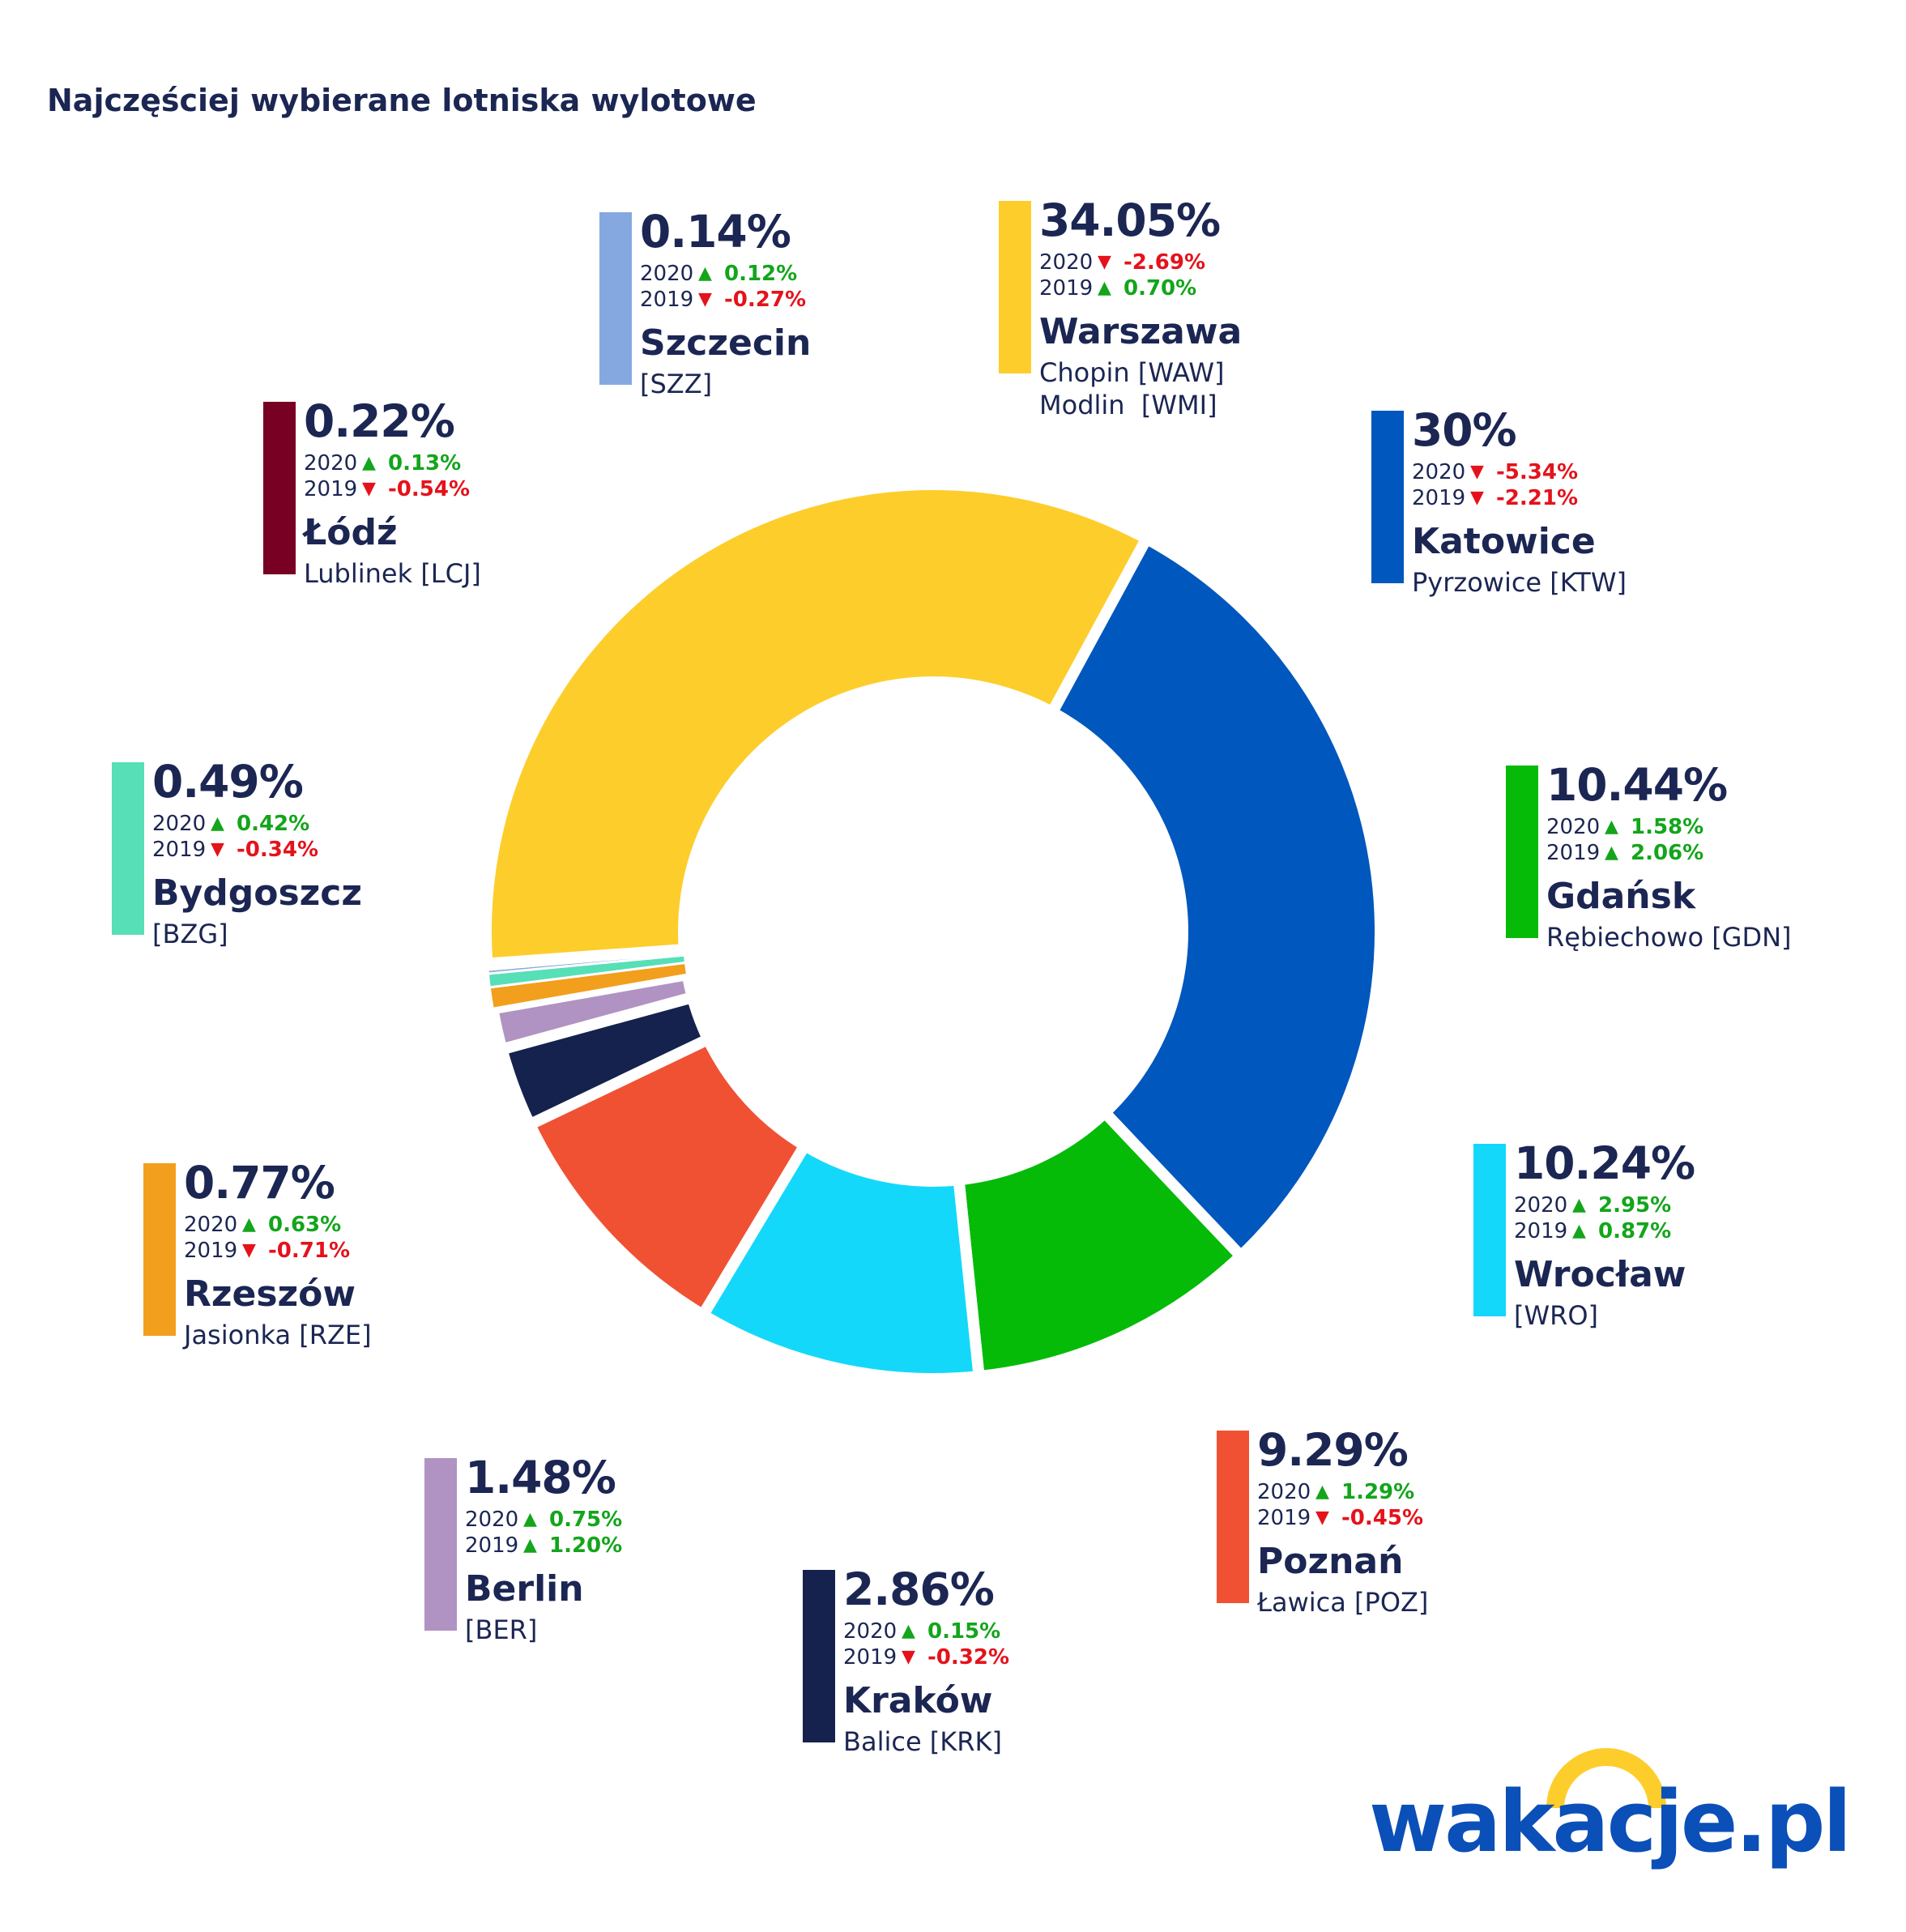 Image resolution: width=1906 pixels, height=1932 pixels. What do you see at coordinates (1216, 897) in the screenshot?
I see `slice-katowice` at bounding box center [1216, 897].